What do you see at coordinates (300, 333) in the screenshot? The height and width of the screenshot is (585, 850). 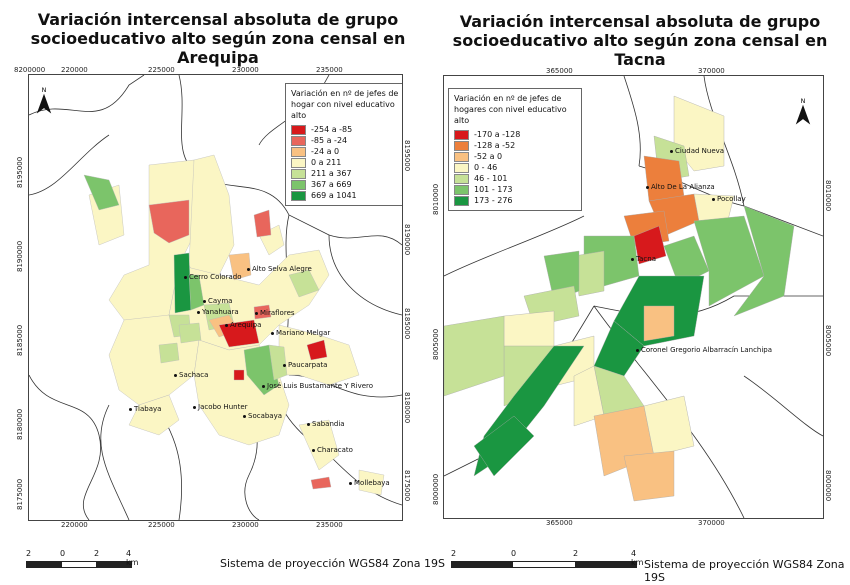 I see `place-label: Mariano Melgar` at bounding box center [300, 333].